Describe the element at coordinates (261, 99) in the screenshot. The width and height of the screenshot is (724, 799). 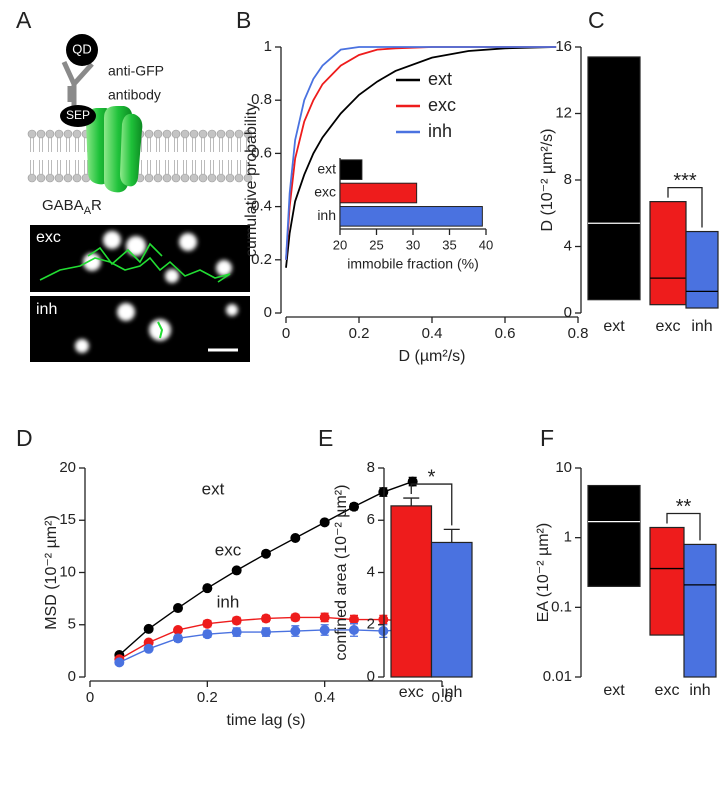
I see `y-tick-label: 0.8` at that location.